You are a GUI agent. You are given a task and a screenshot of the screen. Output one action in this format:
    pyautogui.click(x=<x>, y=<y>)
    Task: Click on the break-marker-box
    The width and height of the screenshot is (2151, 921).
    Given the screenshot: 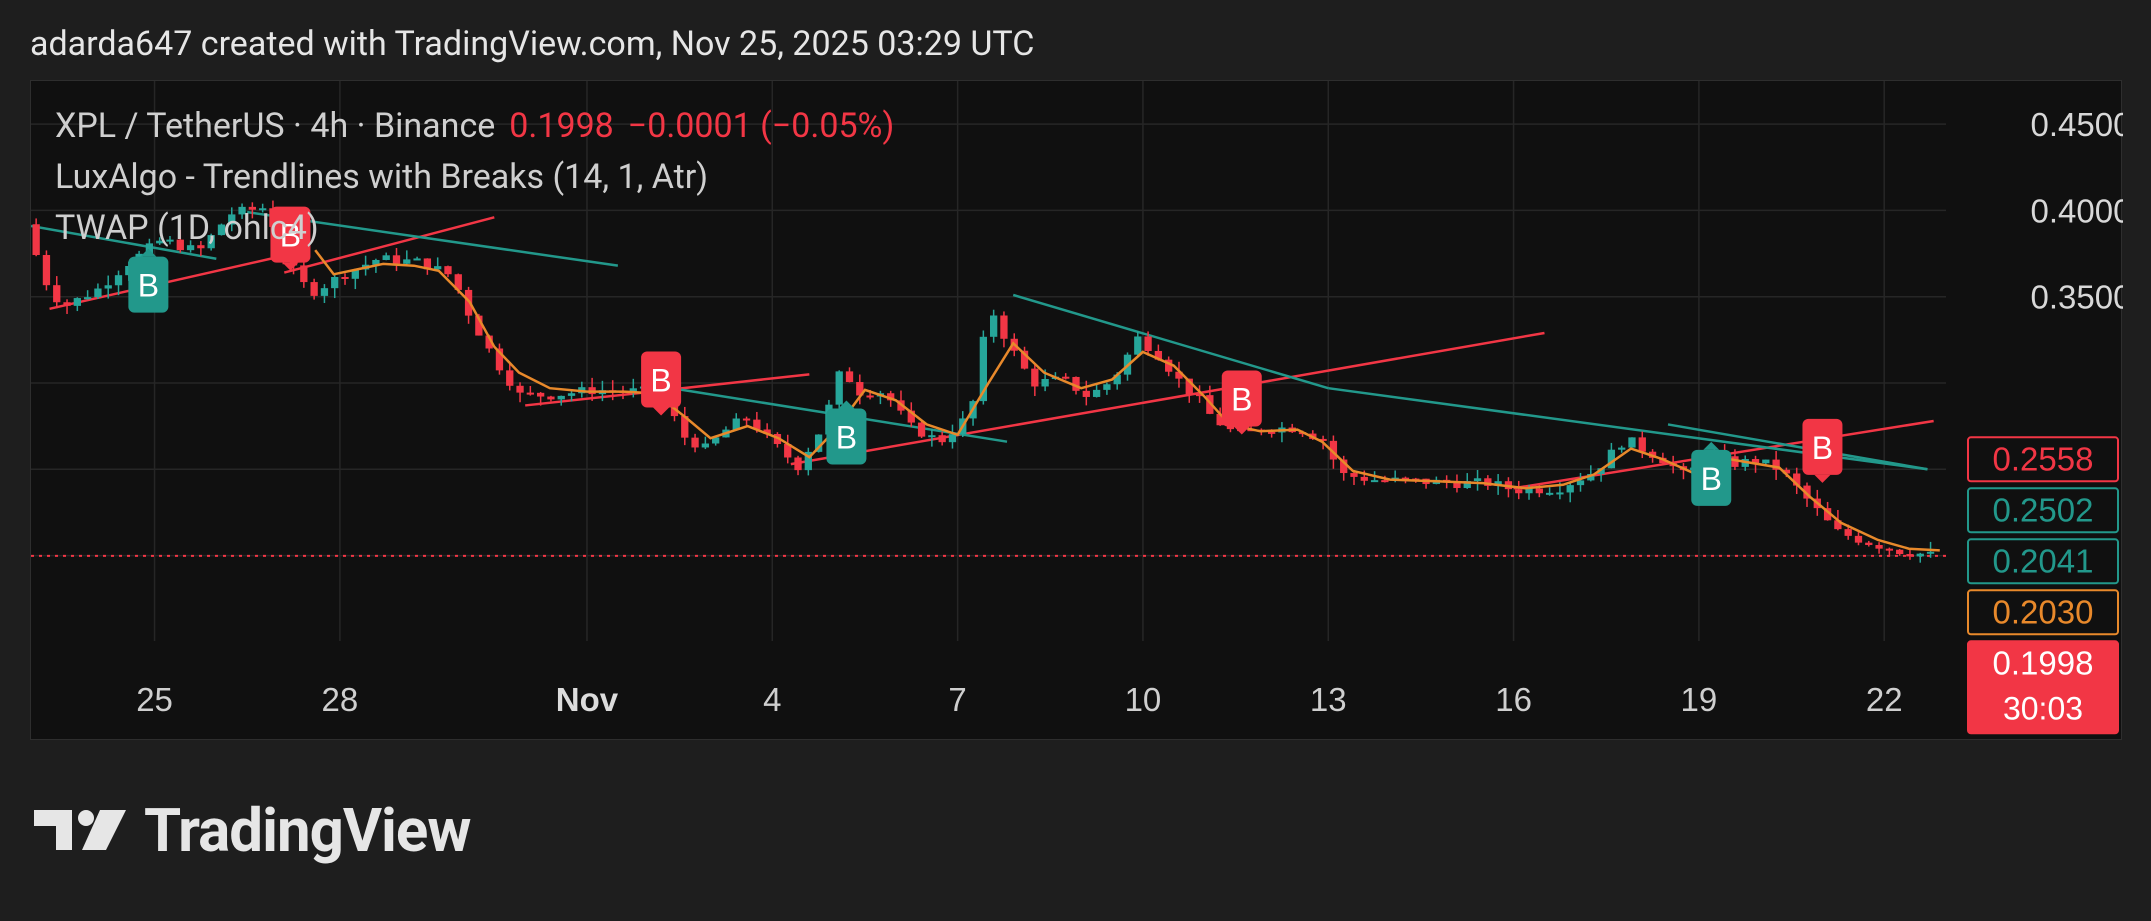 What is the action you would take?
    pyautogui.click(x=1241, y=398)
    